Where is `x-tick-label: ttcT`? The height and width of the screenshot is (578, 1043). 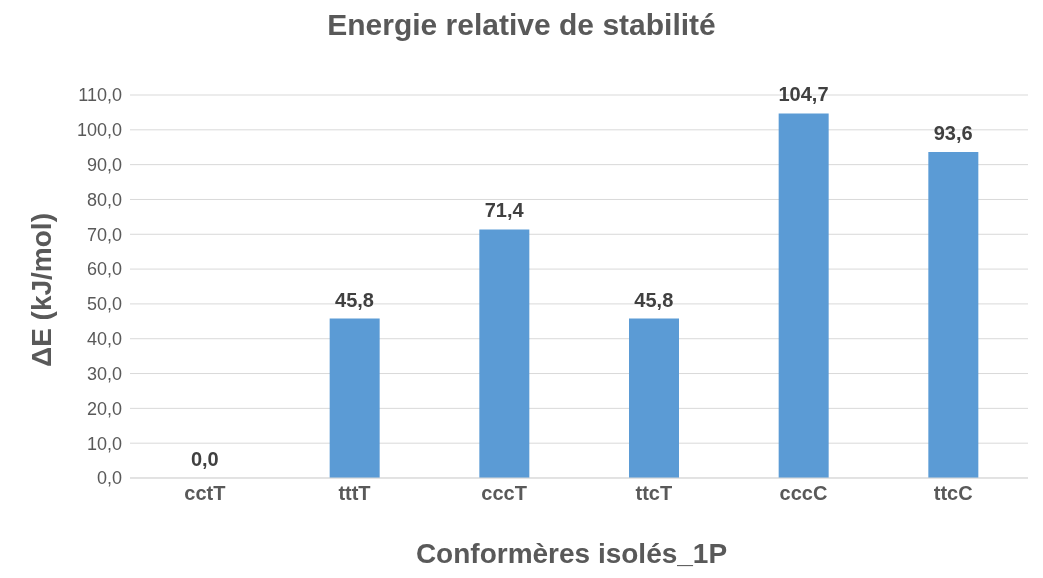 x-tick-label: ttcT is located at coordinates (654, 493).